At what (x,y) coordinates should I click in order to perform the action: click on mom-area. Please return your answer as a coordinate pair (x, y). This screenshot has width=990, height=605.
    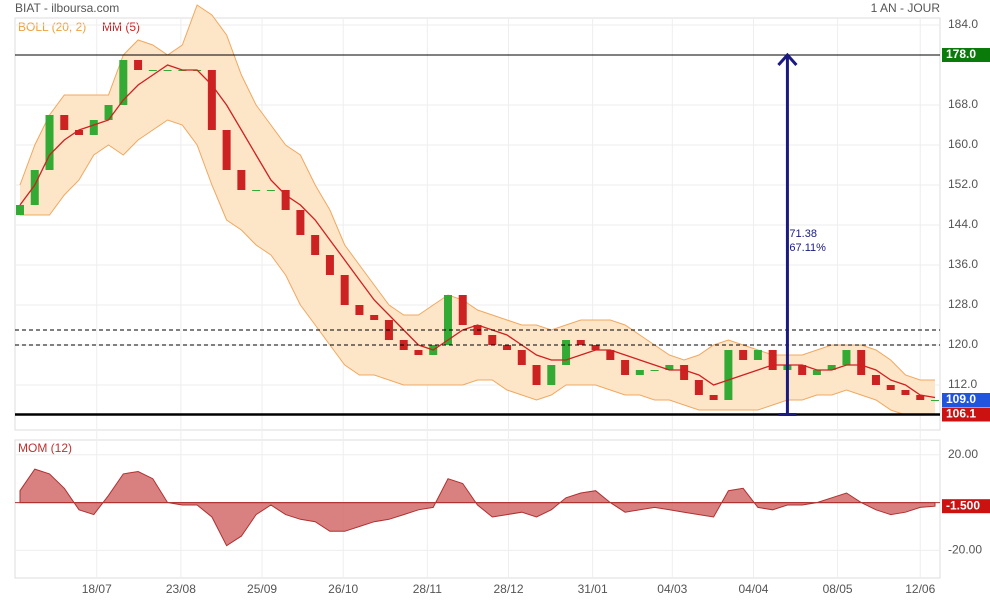
    Looking at the image, I should click on (477, 507).